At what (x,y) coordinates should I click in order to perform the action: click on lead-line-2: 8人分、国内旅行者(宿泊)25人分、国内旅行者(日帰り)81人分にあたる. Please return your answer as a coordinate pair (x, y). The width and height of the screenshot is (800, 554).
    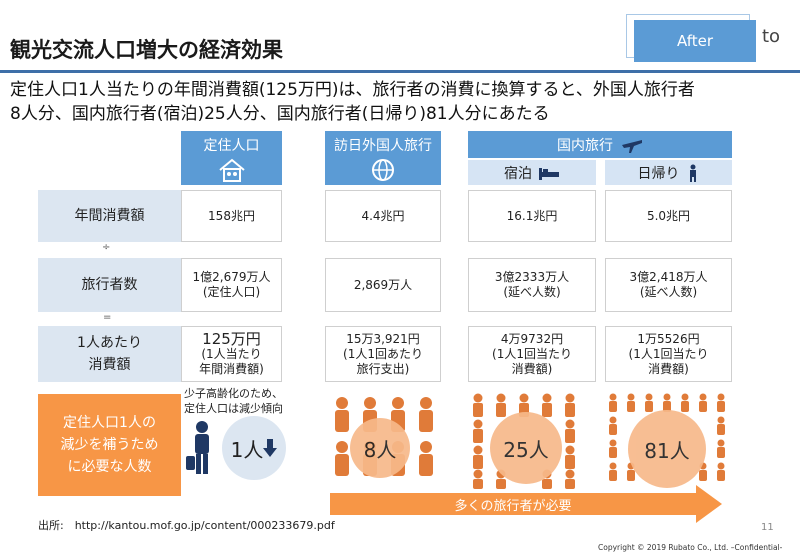
    Looking at the image, I should click on (280, 114).